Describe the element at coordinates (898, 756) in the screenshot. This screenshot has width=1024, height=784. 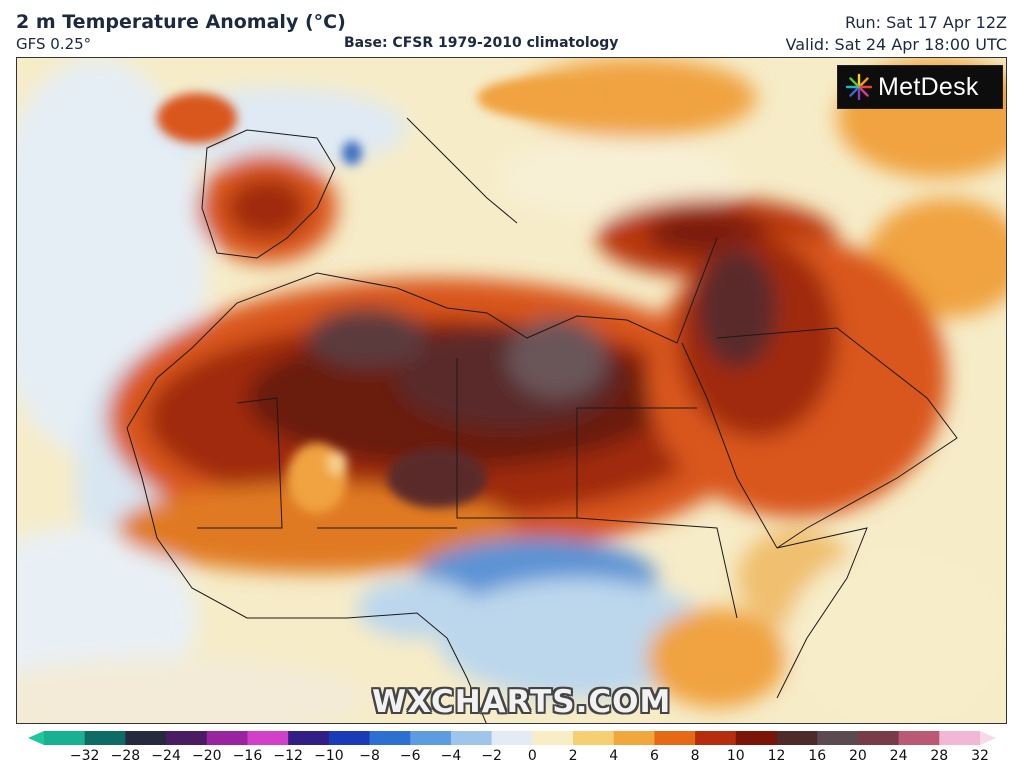
I see `colorbar-tick-label: 24` at that location.